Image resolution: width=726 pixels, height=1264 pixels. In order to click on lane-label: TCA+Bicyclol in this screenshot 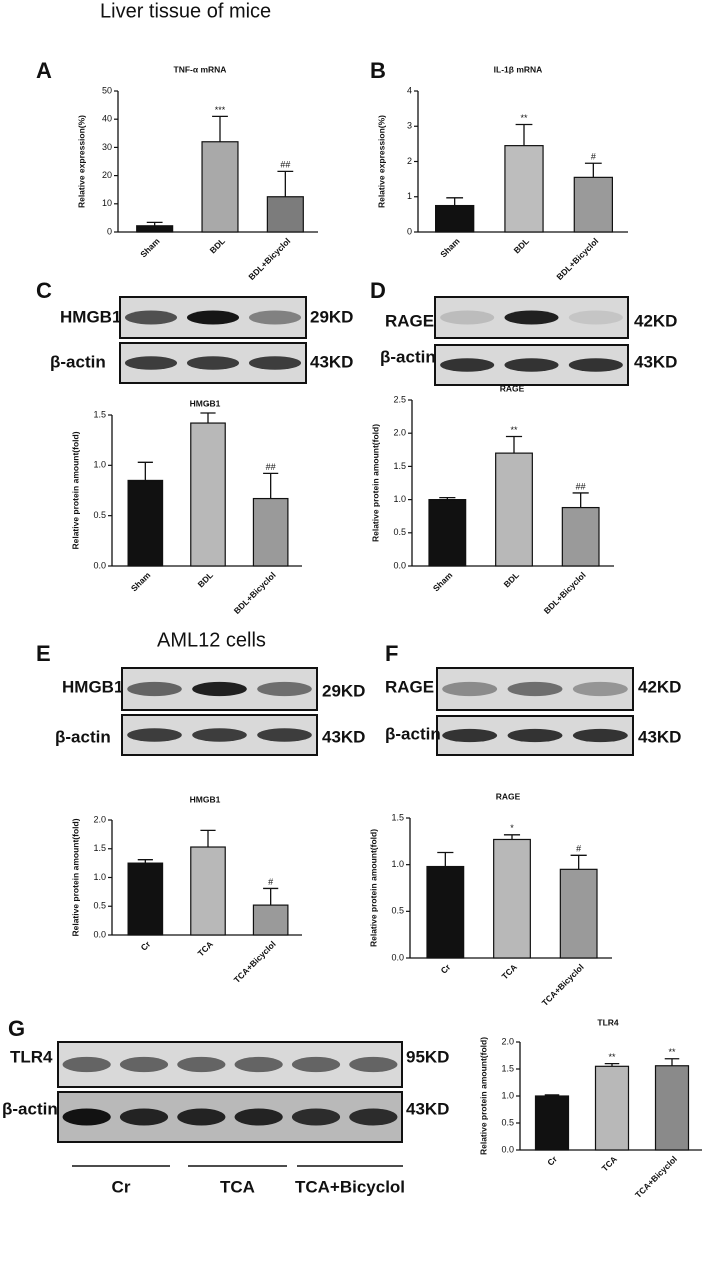, I will do `click(350, 1186)`.